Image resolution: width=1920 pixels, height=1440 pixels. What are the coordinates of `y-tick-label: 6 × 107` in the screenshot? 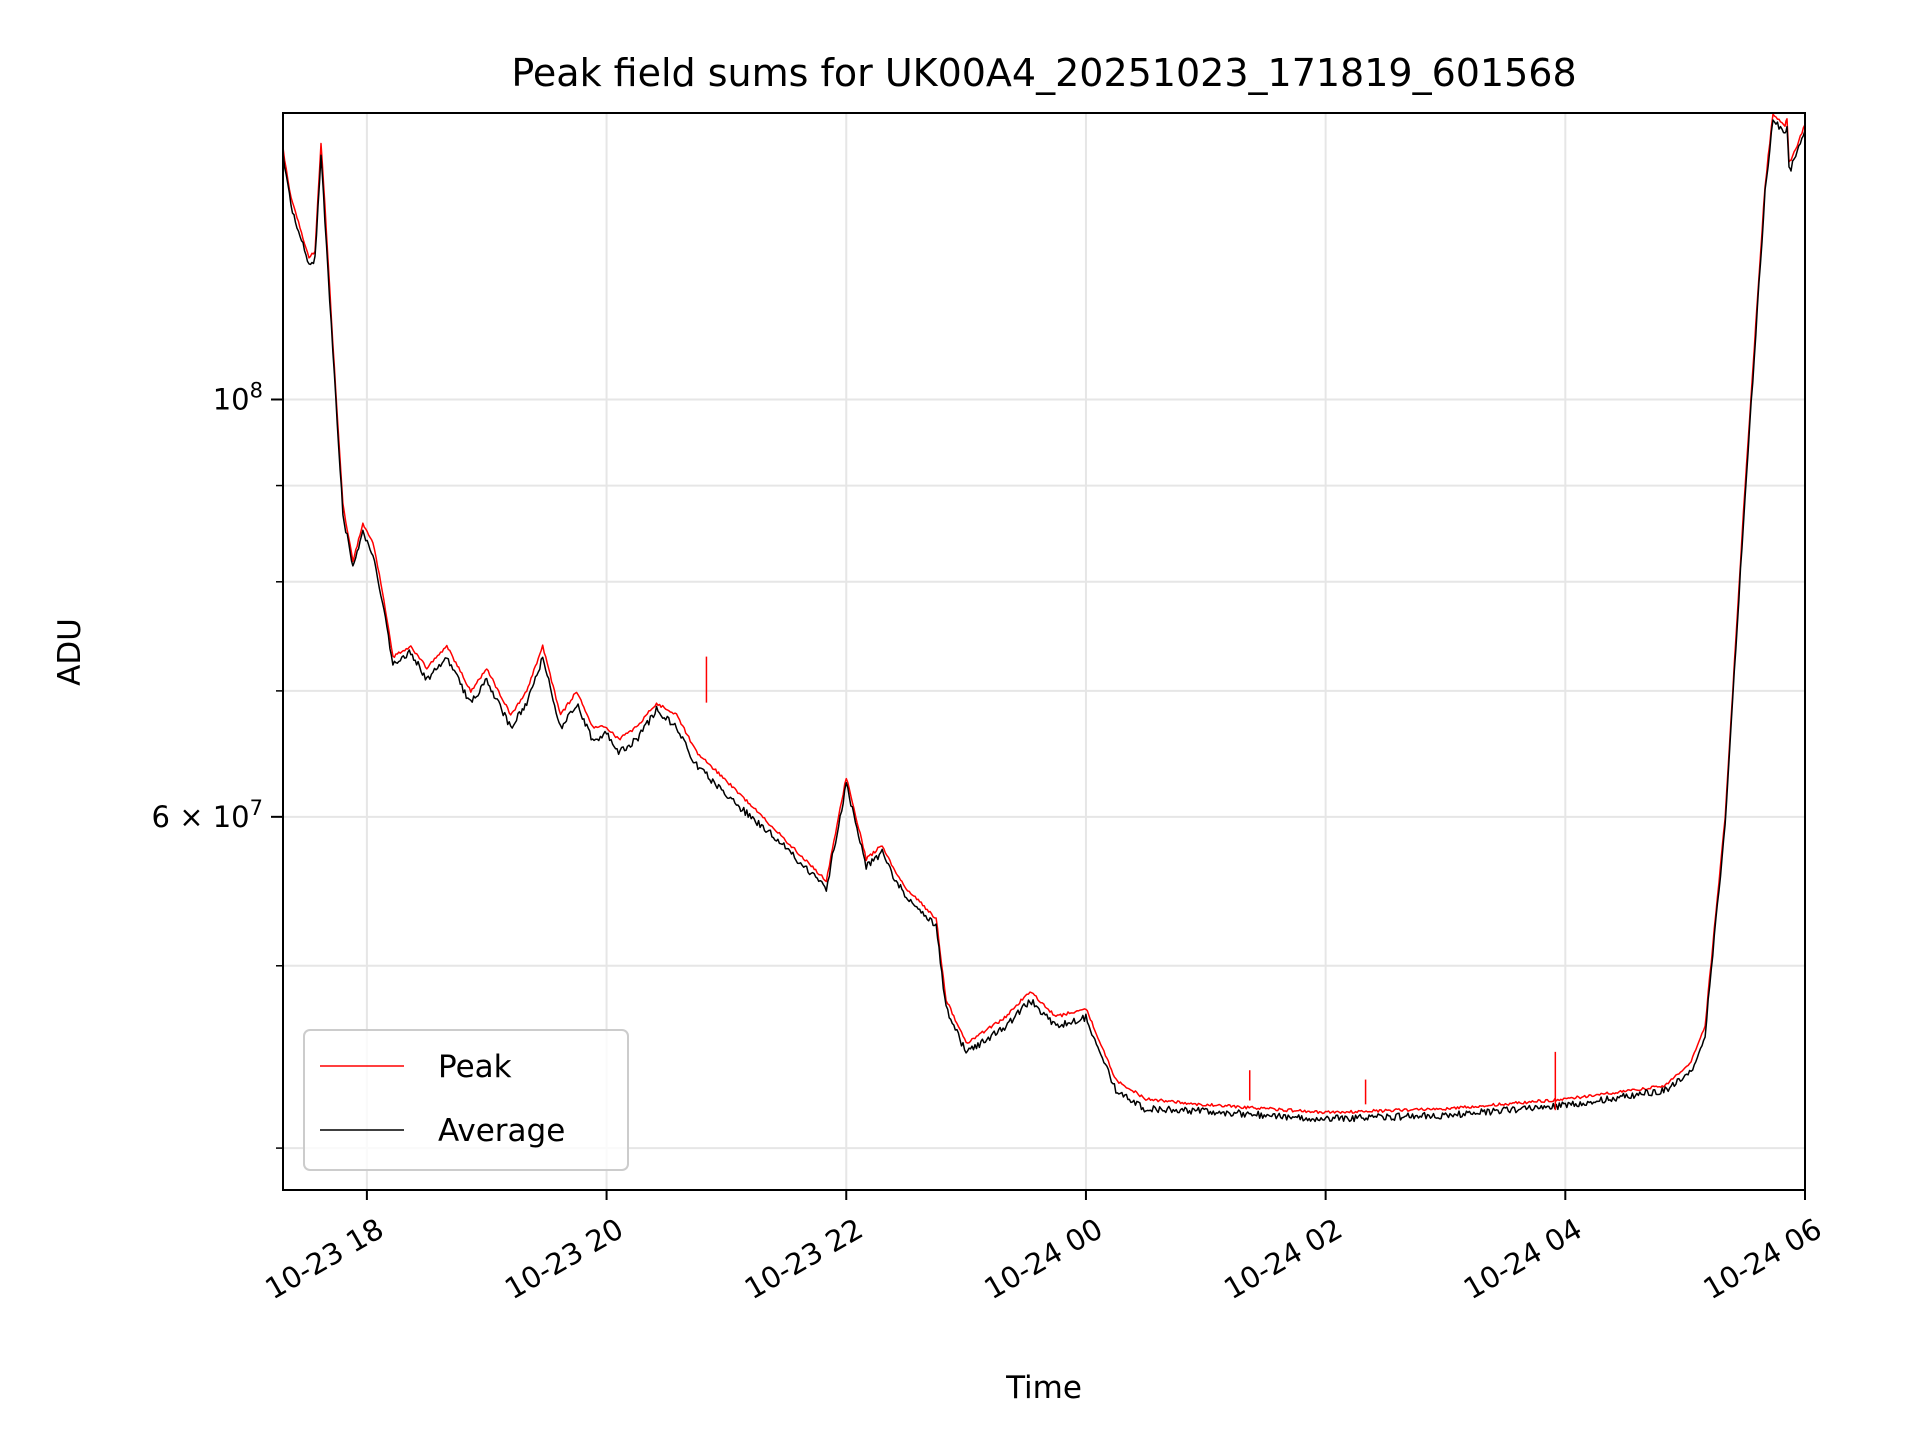 It's located at (207, 815).